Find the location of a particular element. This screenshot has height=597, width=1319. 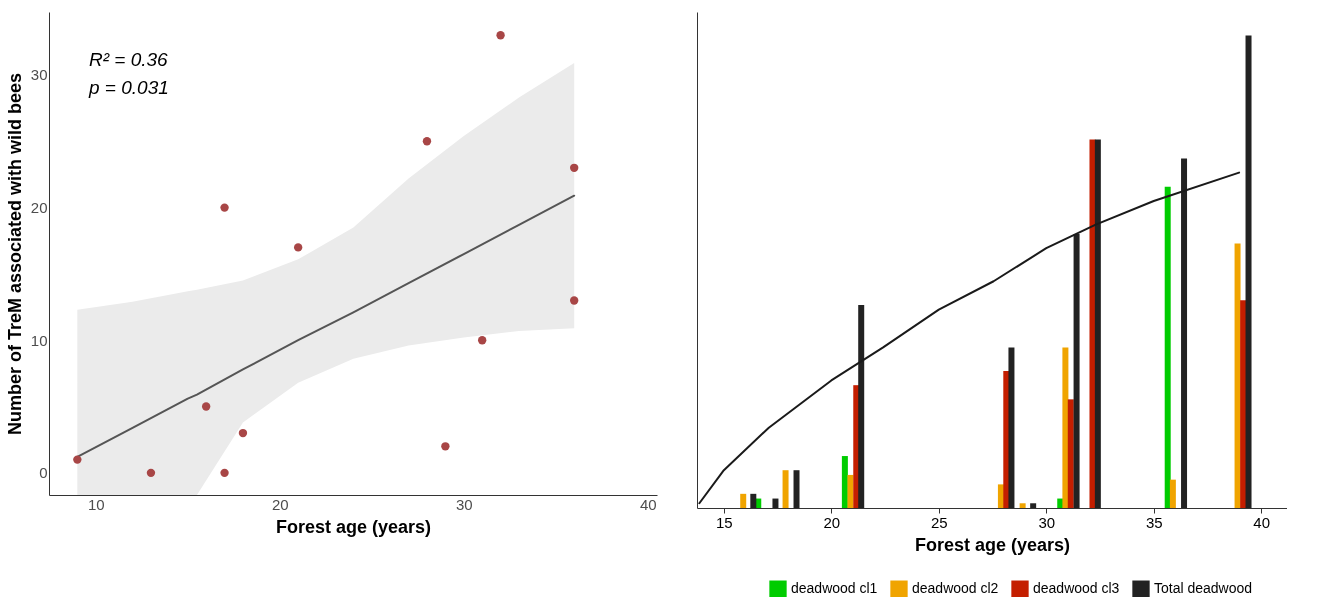

x-tick-label: 25 is located at coordinates (939, 522).